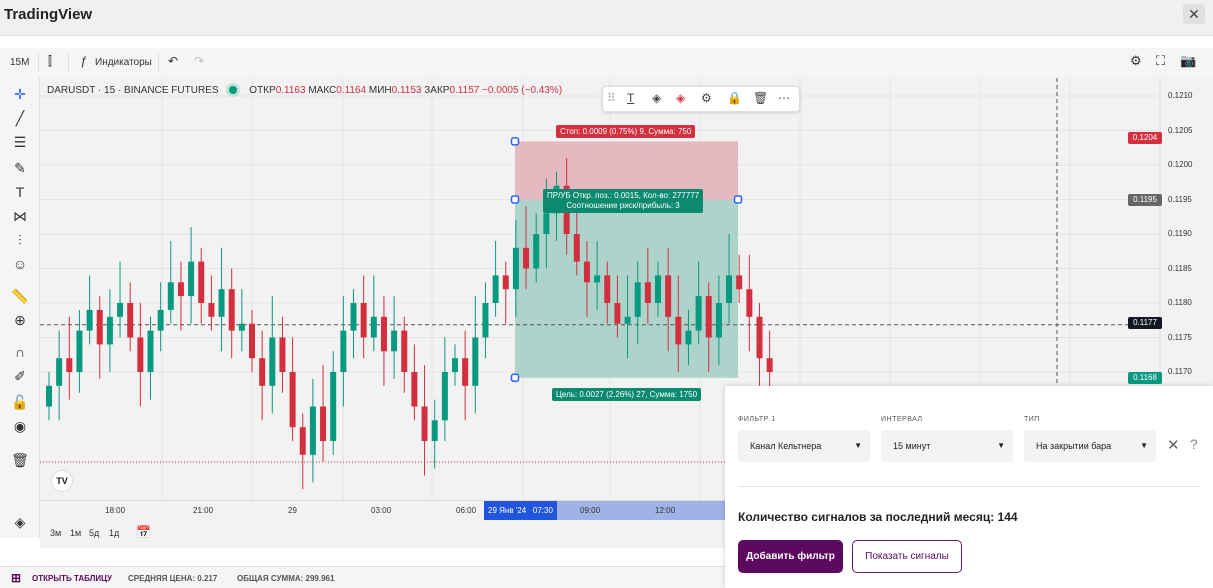 This screenshot has height=588, width=1213. Describe the element at coordinates (173, 578) in the screenshot. I see `average-price: СРЕДНЯЯ ЦЕНА: 0.217` at that location.